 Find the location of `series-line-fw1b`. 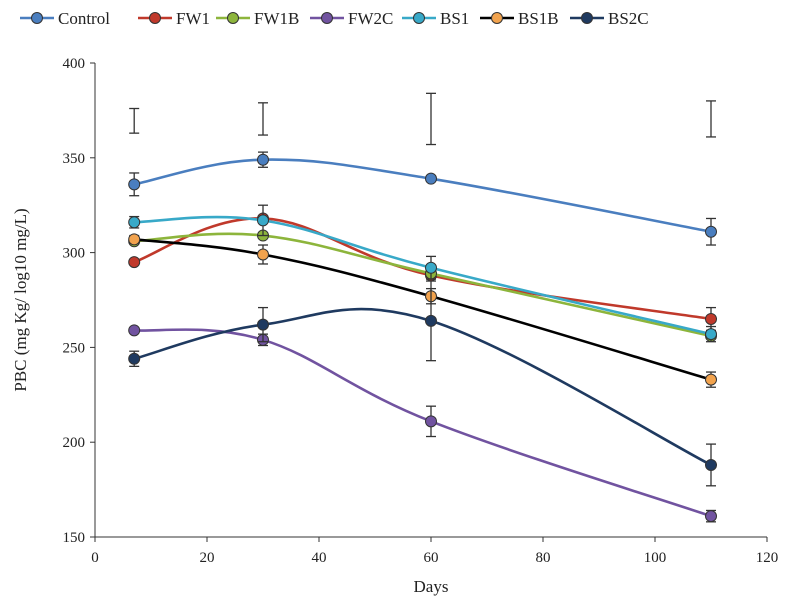

series-line-fw1b is located at coordinates (423, 285).